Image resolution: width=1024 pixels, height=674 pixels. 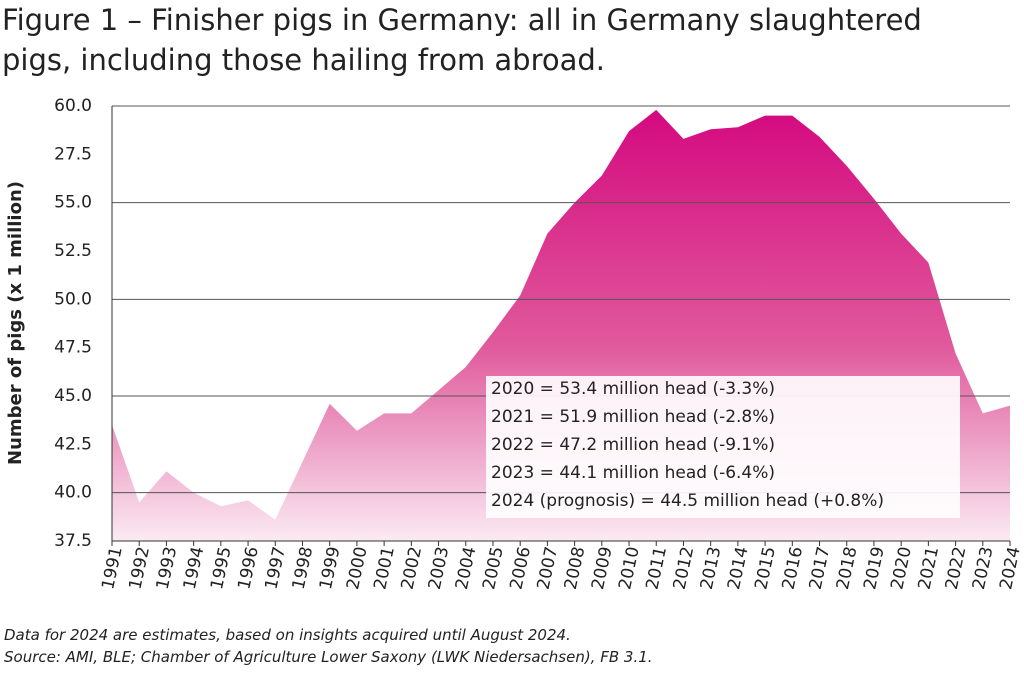 What do you see at coordinates (602, 568) in the screenshot?
I see `x-tick-label: 2009` at bounding box center [602, 568].